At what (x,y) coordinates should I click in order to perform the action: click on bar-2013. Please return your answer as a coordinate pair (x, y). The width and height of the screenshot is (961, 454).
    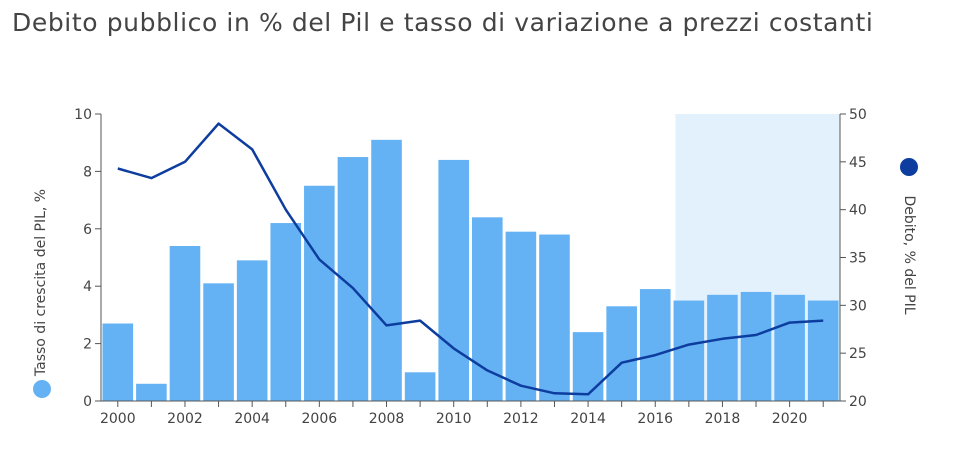
    Looking at the image, I should click on (554, 317).